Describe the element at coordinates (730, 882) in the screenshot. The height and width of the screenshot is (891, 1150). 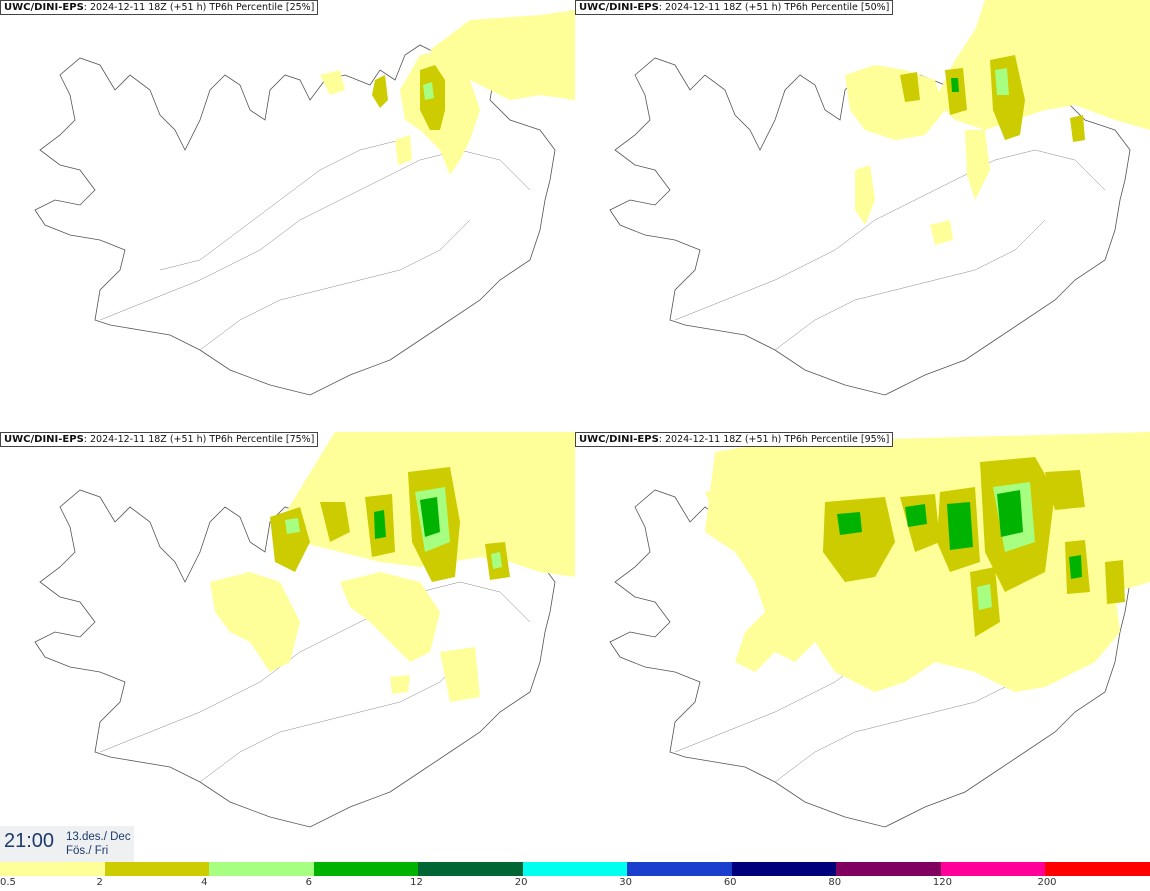
I see `scale-tick-label: 60` at that location.